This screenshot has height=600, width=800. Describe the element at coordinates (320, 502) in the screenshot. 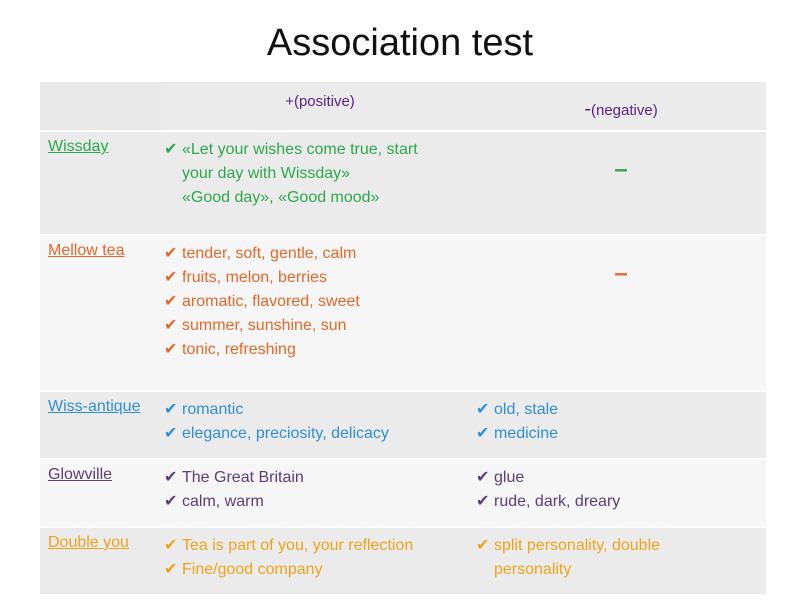

I see `list-item: ✔ calm, warm` at that location.